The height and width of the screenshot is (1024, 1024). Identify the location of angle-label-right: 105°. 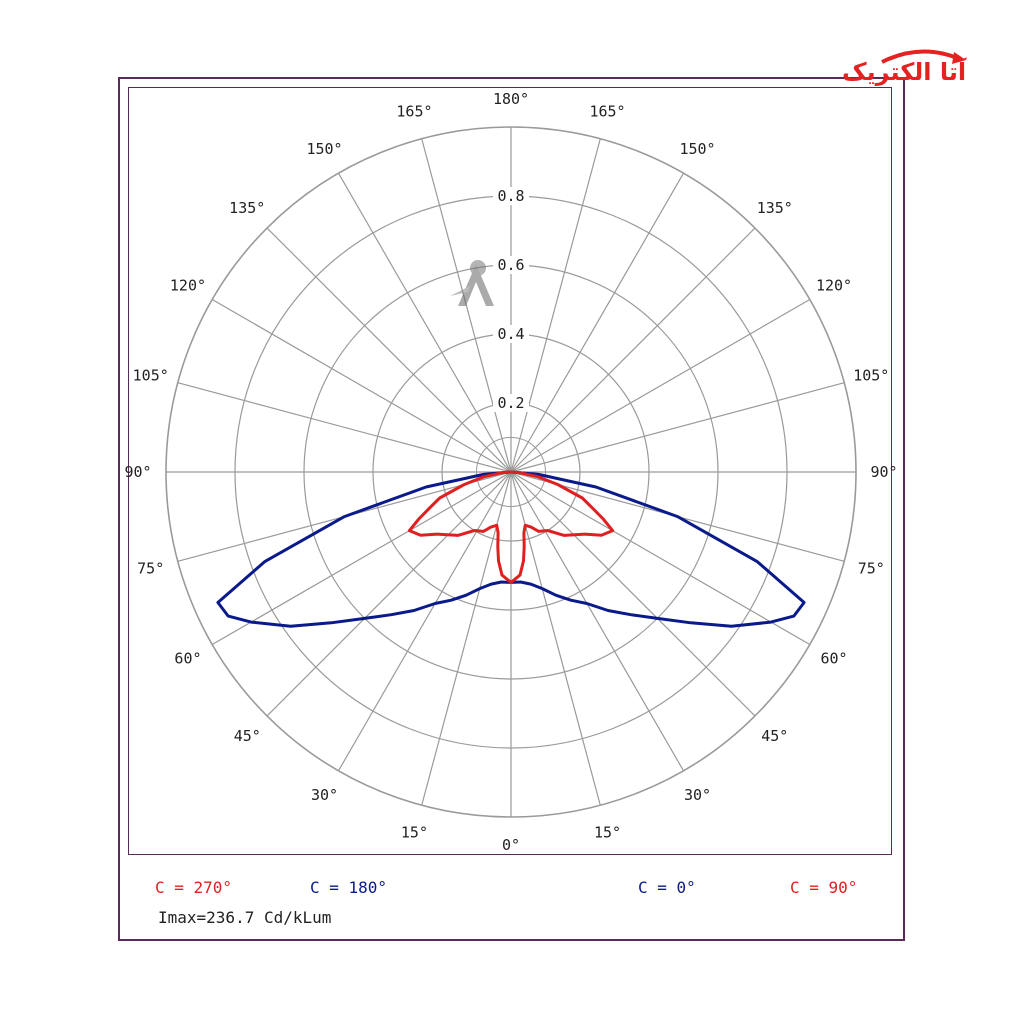
(871, 375).